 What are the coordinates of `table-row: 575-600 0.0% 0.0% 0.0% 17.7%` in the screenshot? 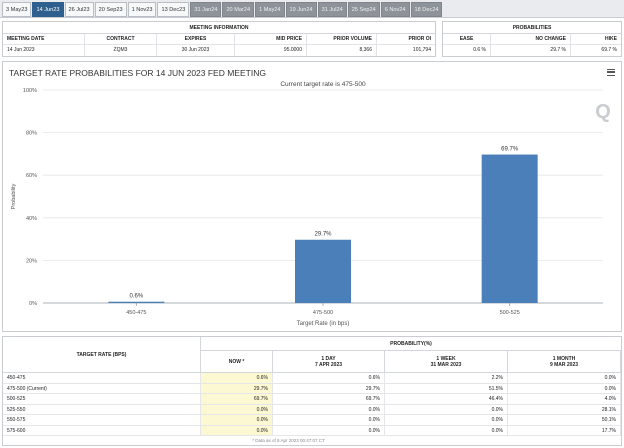 It's located at (312, 430).